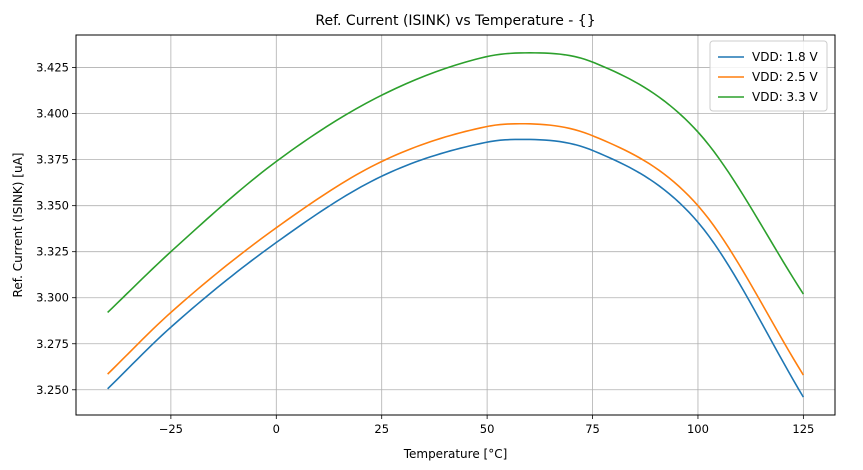  Describe the element at coordinates (56, 229) in the screenshot. I see `y-axis: 3.250 3.275 3.300 3.325 3.350 3.375 3.400 3.425` at that location.